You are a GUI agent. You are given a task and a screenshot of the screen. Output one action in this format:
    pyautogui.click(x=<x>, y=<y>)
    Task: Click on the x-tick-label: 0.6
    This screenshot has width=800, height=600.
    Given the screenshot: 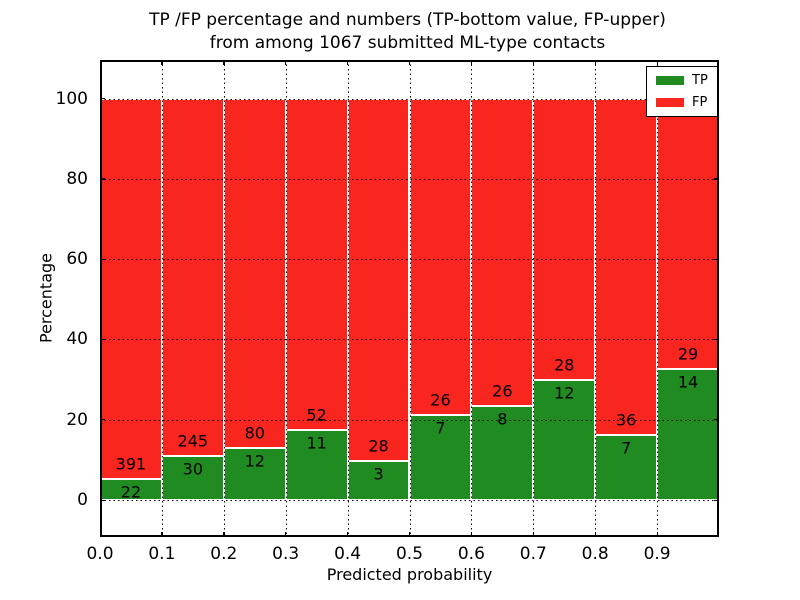 What is the action you would take?
    pyautogui.click(x=471, y=554)
    